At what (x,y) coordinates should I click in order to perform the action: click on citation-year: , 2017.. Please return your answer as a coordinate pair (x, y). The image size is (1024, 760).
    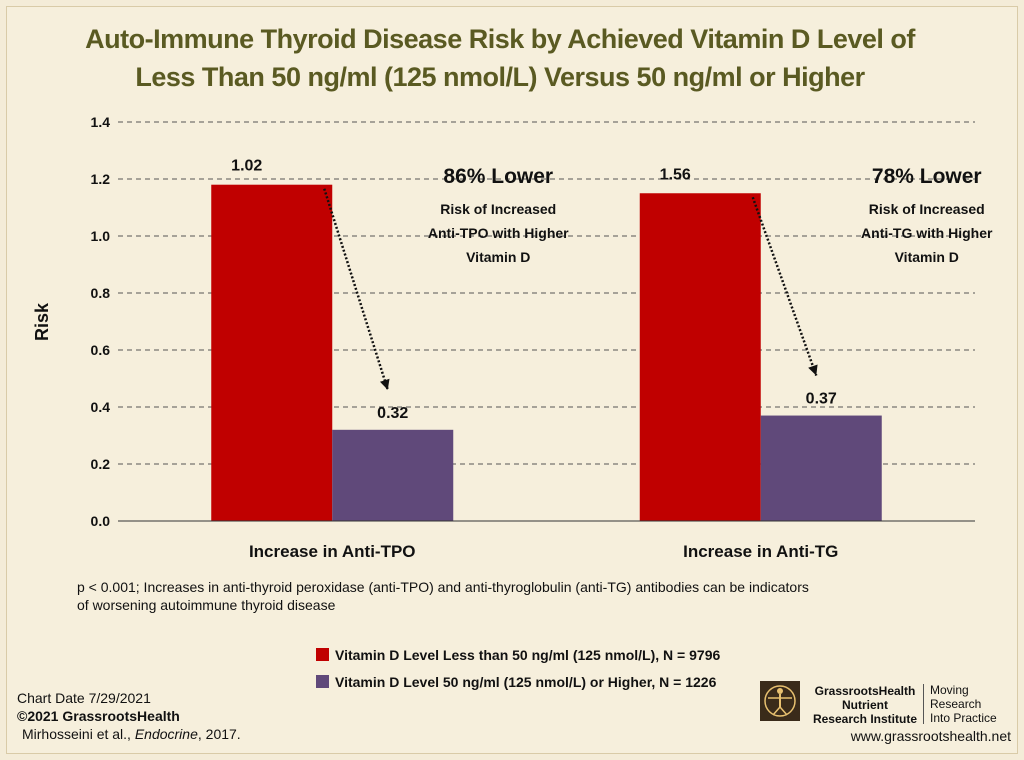
    Looking at the image, I should click on (219, 734).